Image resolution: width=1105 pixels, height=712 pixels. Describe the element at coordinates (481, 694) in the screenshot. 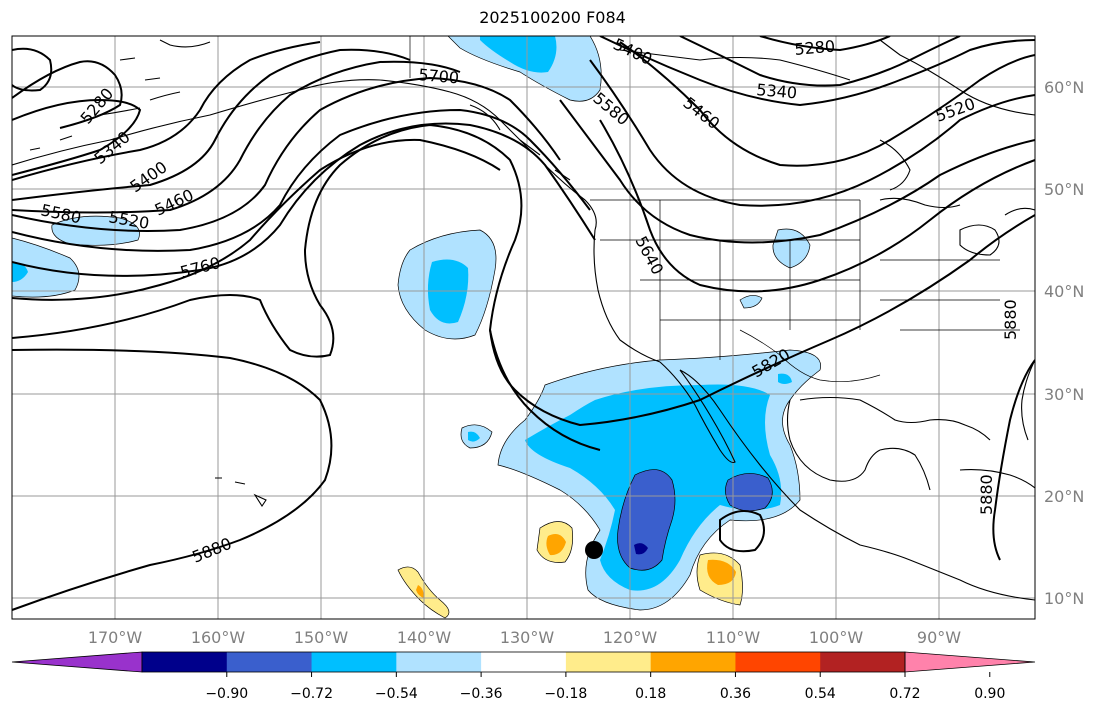

I see `colorbar-tick-label: −0.36` at that location.